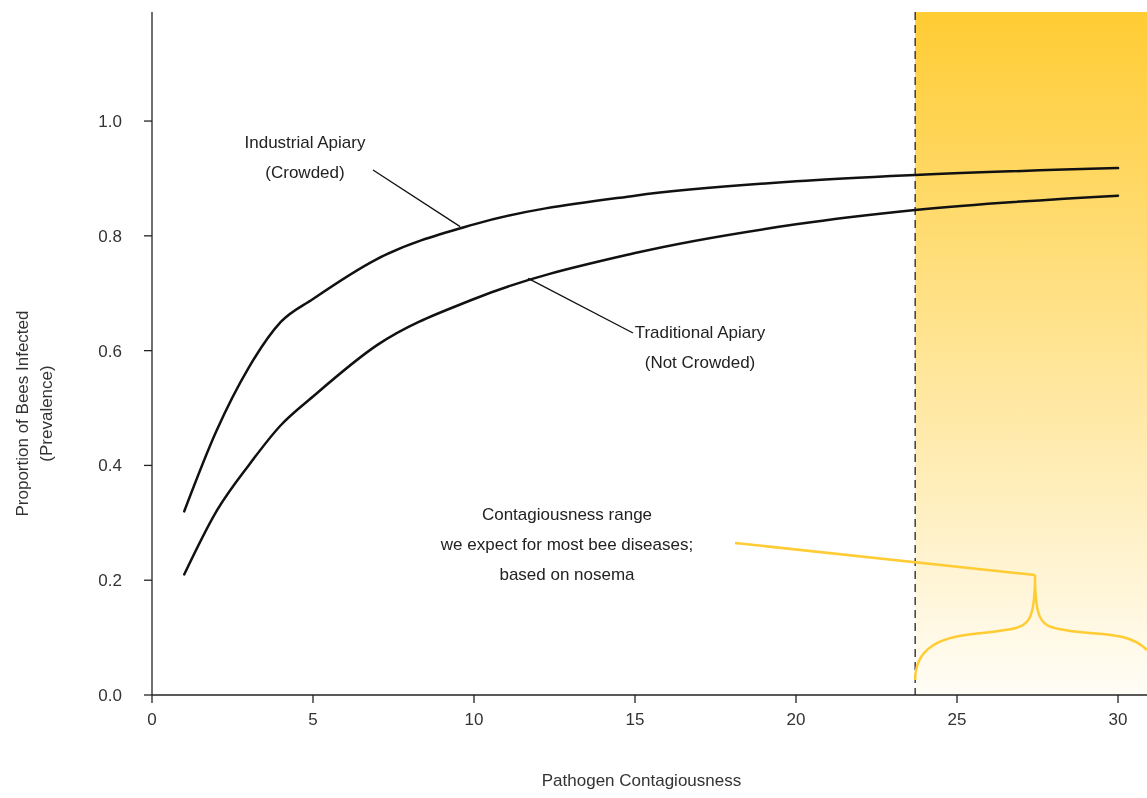 The image size is (1147, 798). What do you see at coordinates (635, 719) in the screenshot?
I see `x-tick-label: 15` at bounding box center [635, 719].